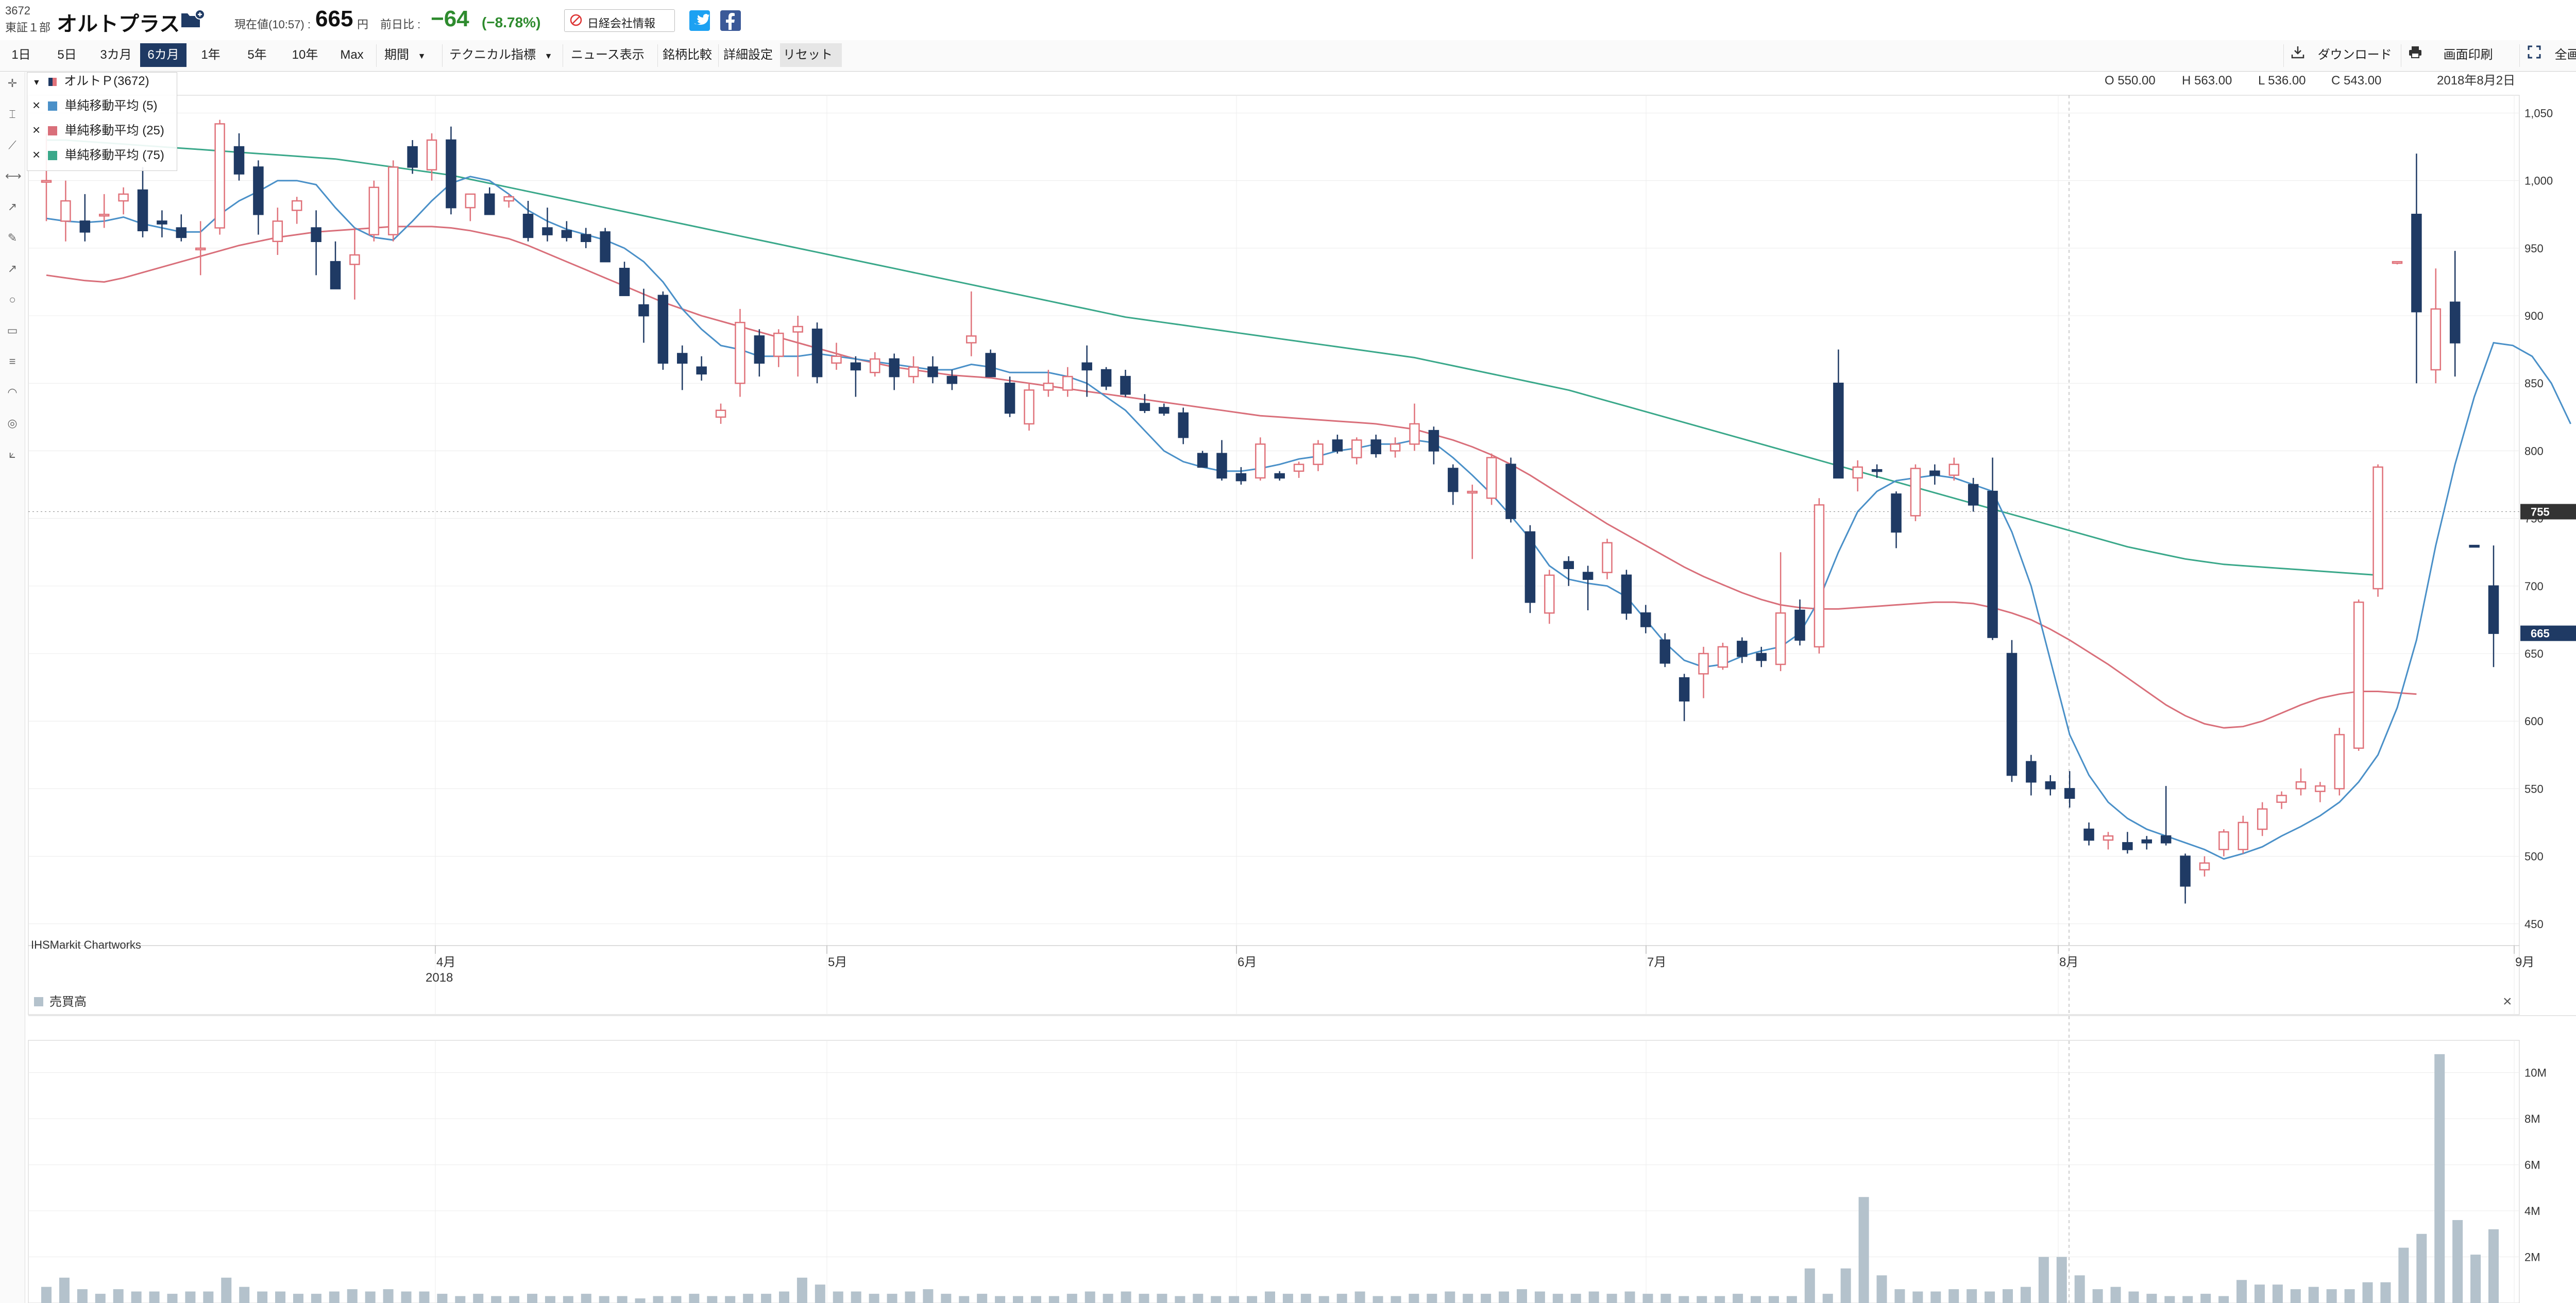  I want to click on symbol-legend-row: ▼ オルトＰ(3672), so click(90, 81).